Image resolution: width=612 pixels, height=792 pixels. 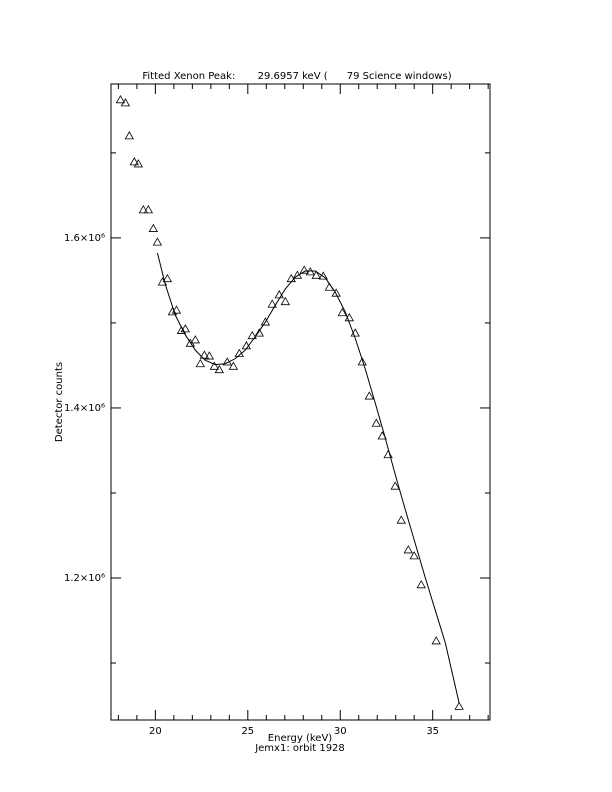 I want to click on x-tick-label: 35, so click(x=432, y=731).